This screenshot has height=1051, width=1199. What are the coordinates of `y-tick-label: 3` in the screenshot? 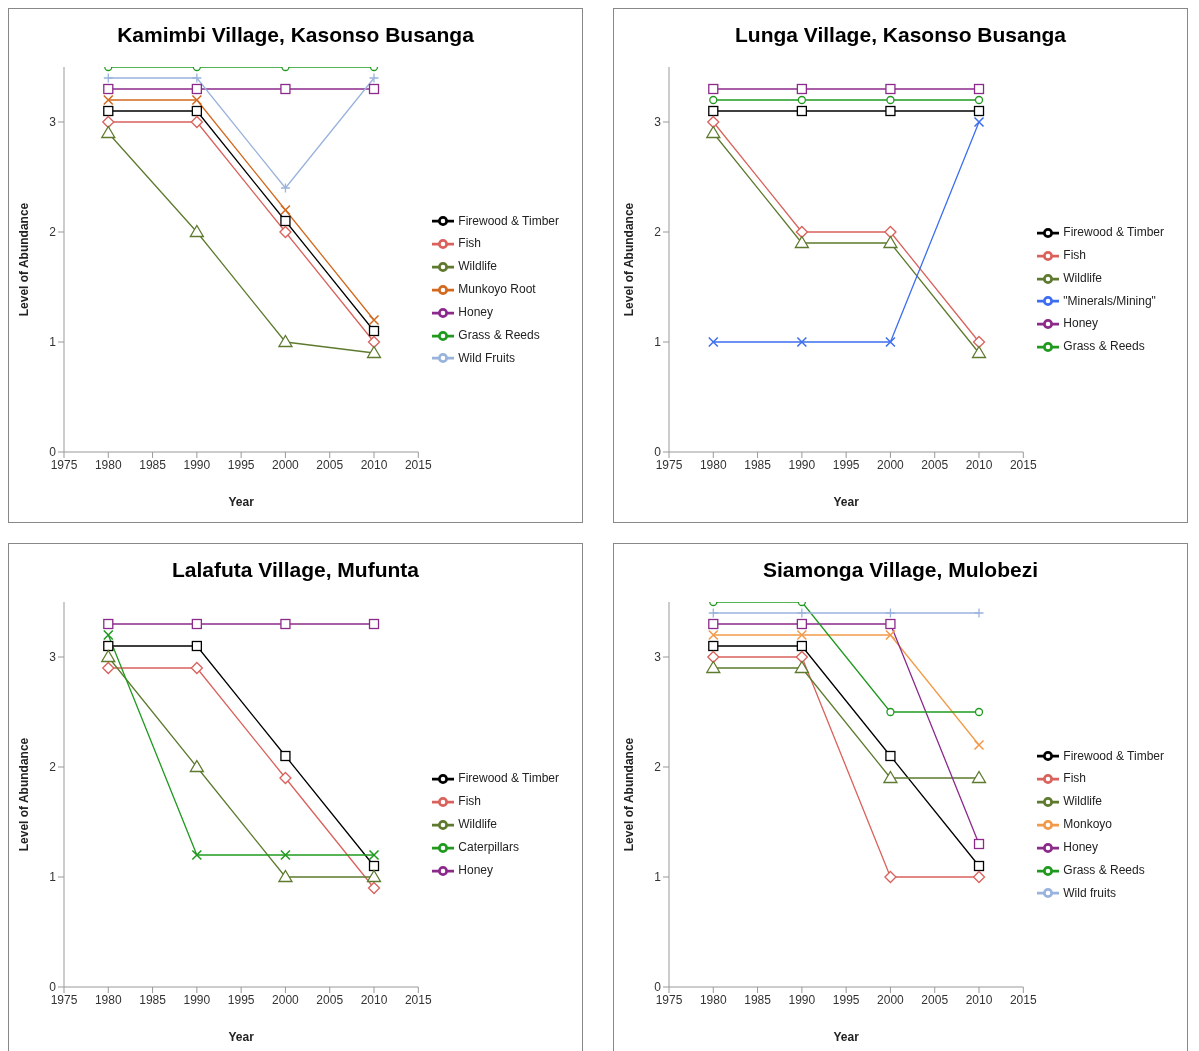 It's located at (53, 122).